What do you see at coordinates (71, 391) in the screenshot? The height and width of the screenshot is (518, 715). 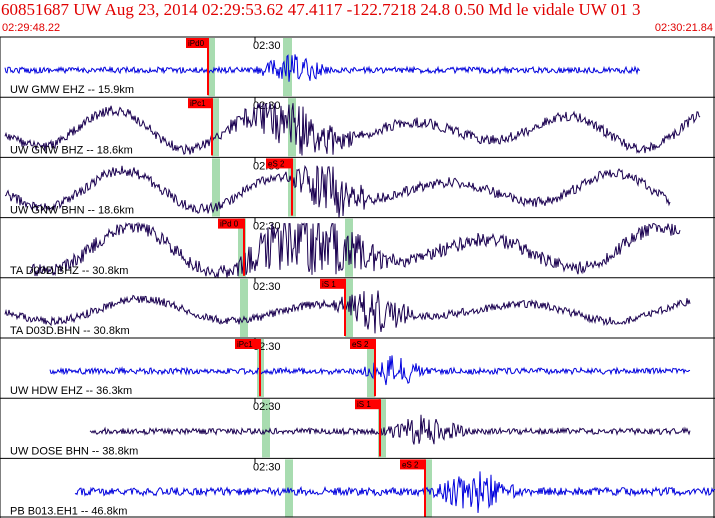 I see `station-label: UW HDW EHZ -- 36.3km` at bounding box center [71, 391].